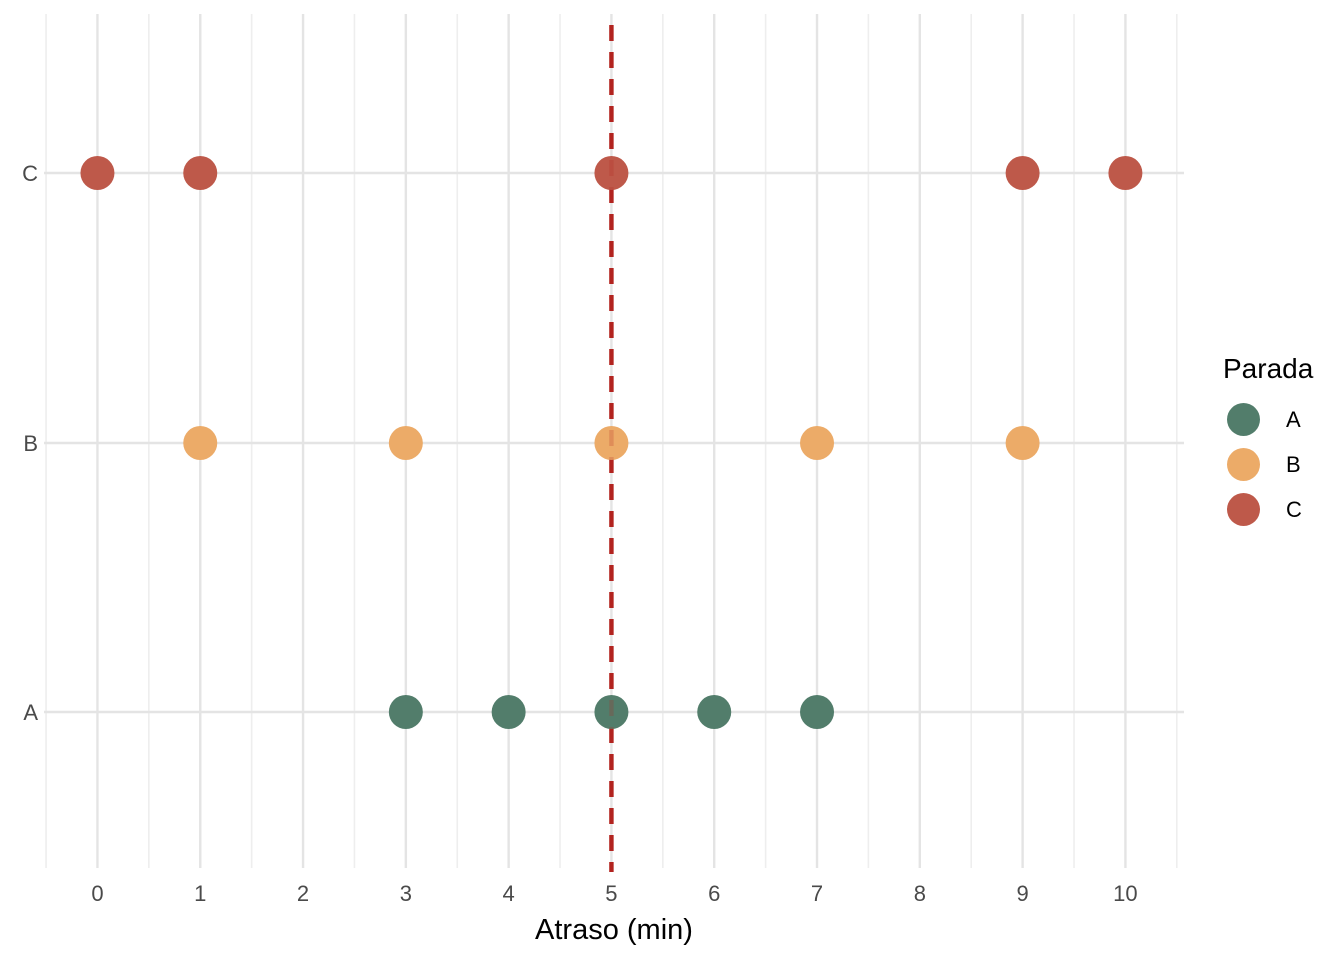  What do you see at coordinates (1125, 893) in the screenshot?
I see `x-tick-label-10: 10` at bounding box center [1125, 893].